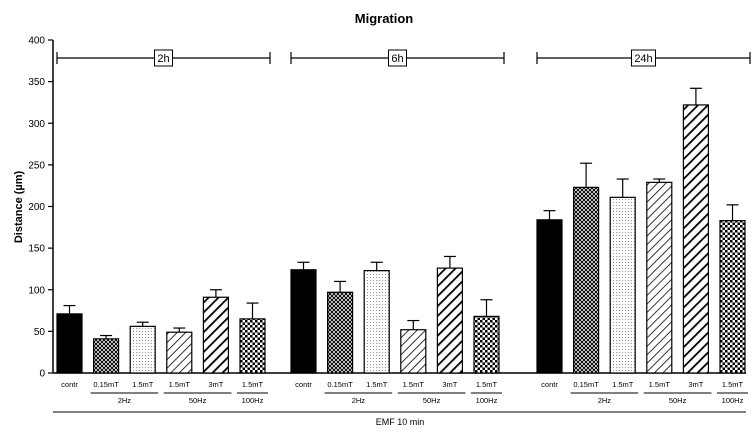 Image resolution: width=756 pixels, height=441 pixels. Describe the element at coordinates (19, 206) in the screenshot. I see `y-axis-label: Distance (µm)` at that location.